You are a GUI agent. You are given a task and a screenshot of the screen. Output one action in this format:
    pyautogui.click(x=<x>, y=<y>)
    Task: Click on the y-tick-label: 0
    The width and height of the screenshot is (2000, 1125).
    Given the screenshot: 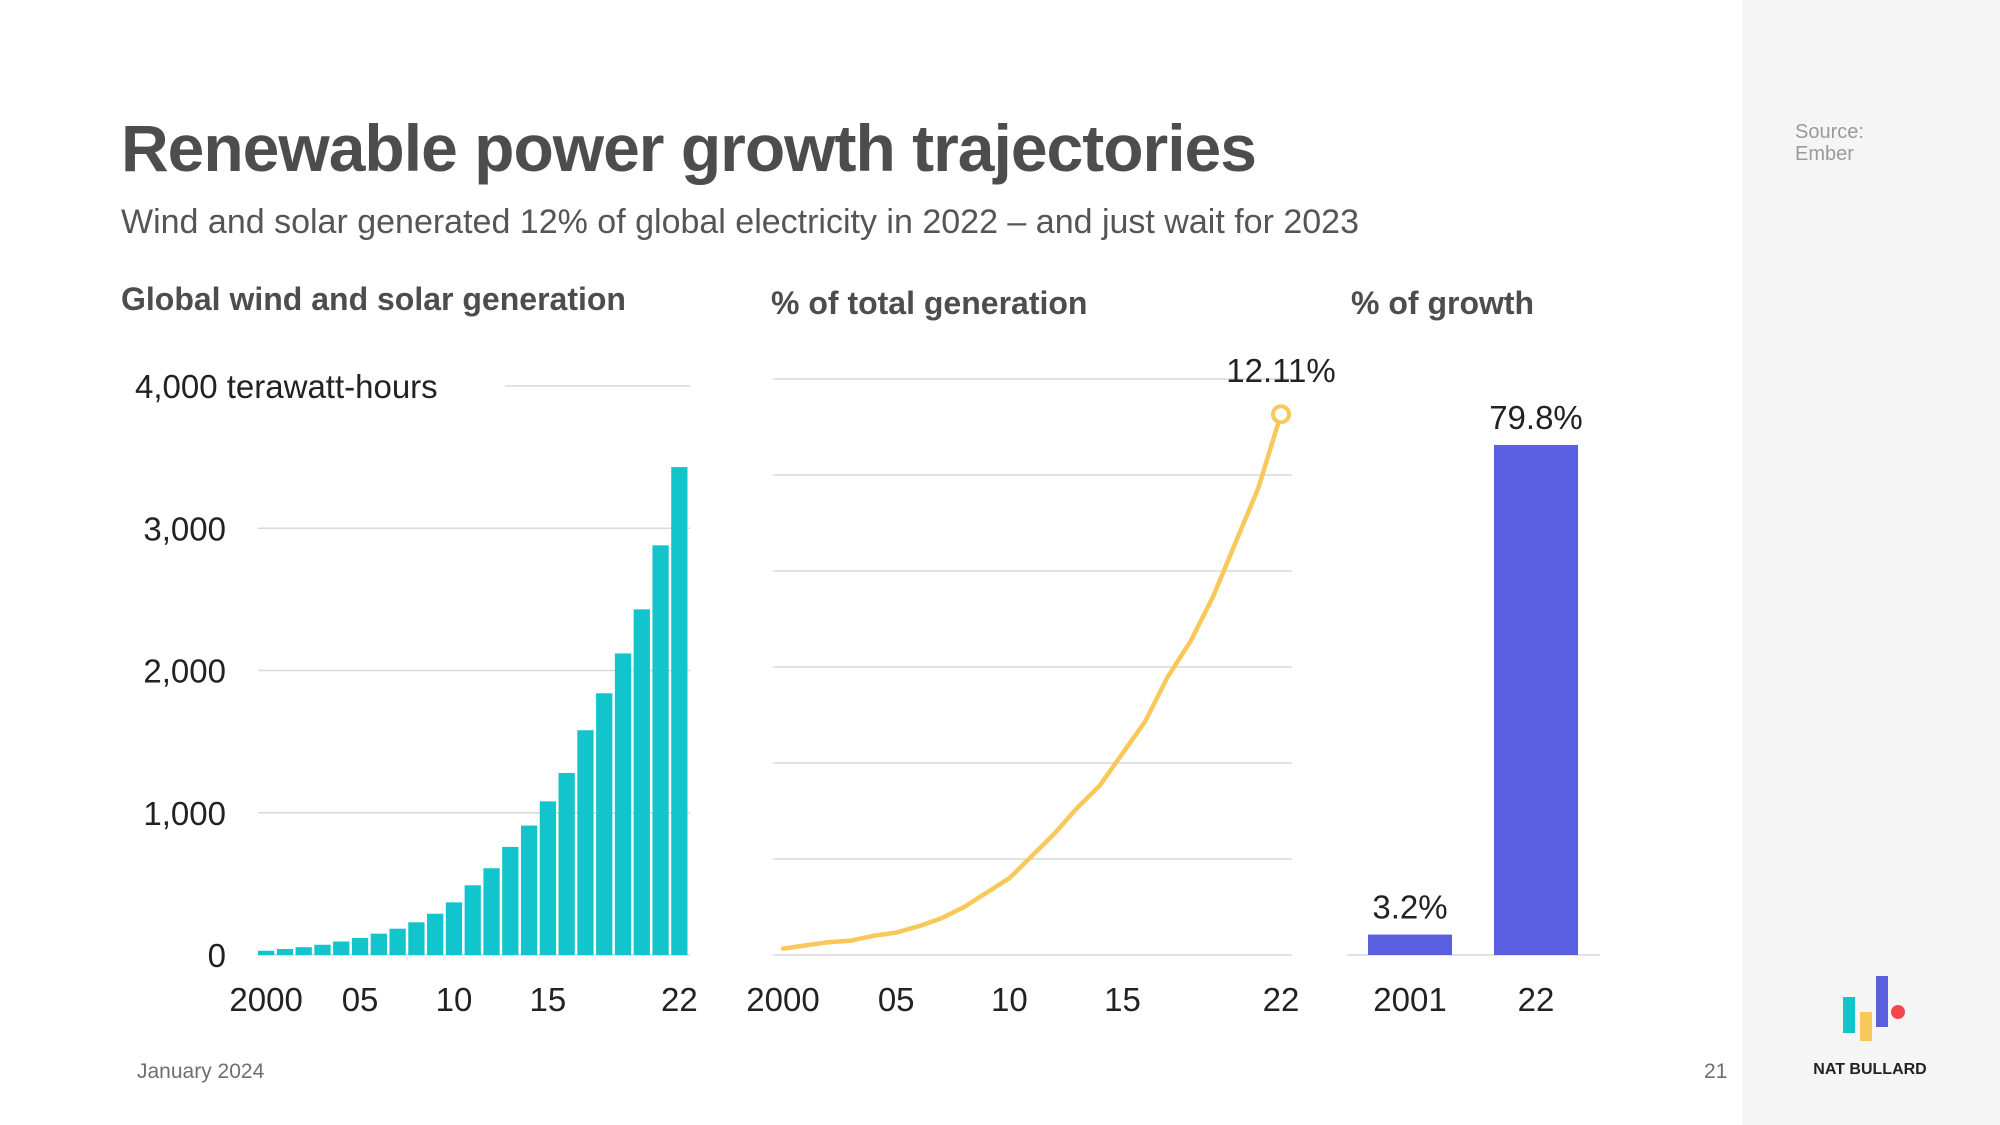 What is the action you would take?
    pyautogui.click(x=217, y=955)
    